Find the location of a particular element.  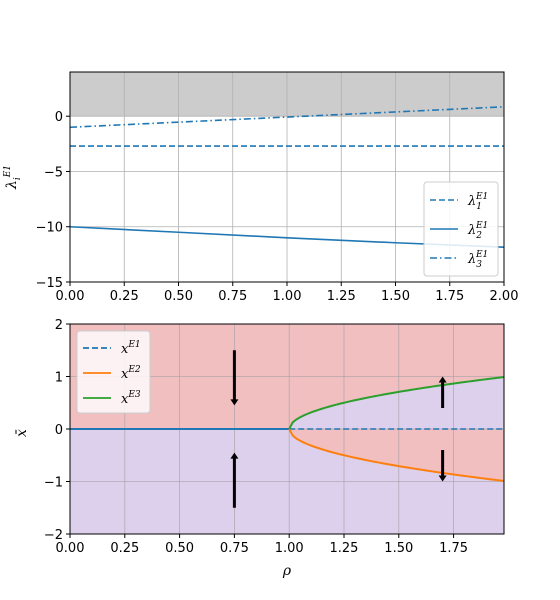

region-between-lower is located at coordinates (396, 455).